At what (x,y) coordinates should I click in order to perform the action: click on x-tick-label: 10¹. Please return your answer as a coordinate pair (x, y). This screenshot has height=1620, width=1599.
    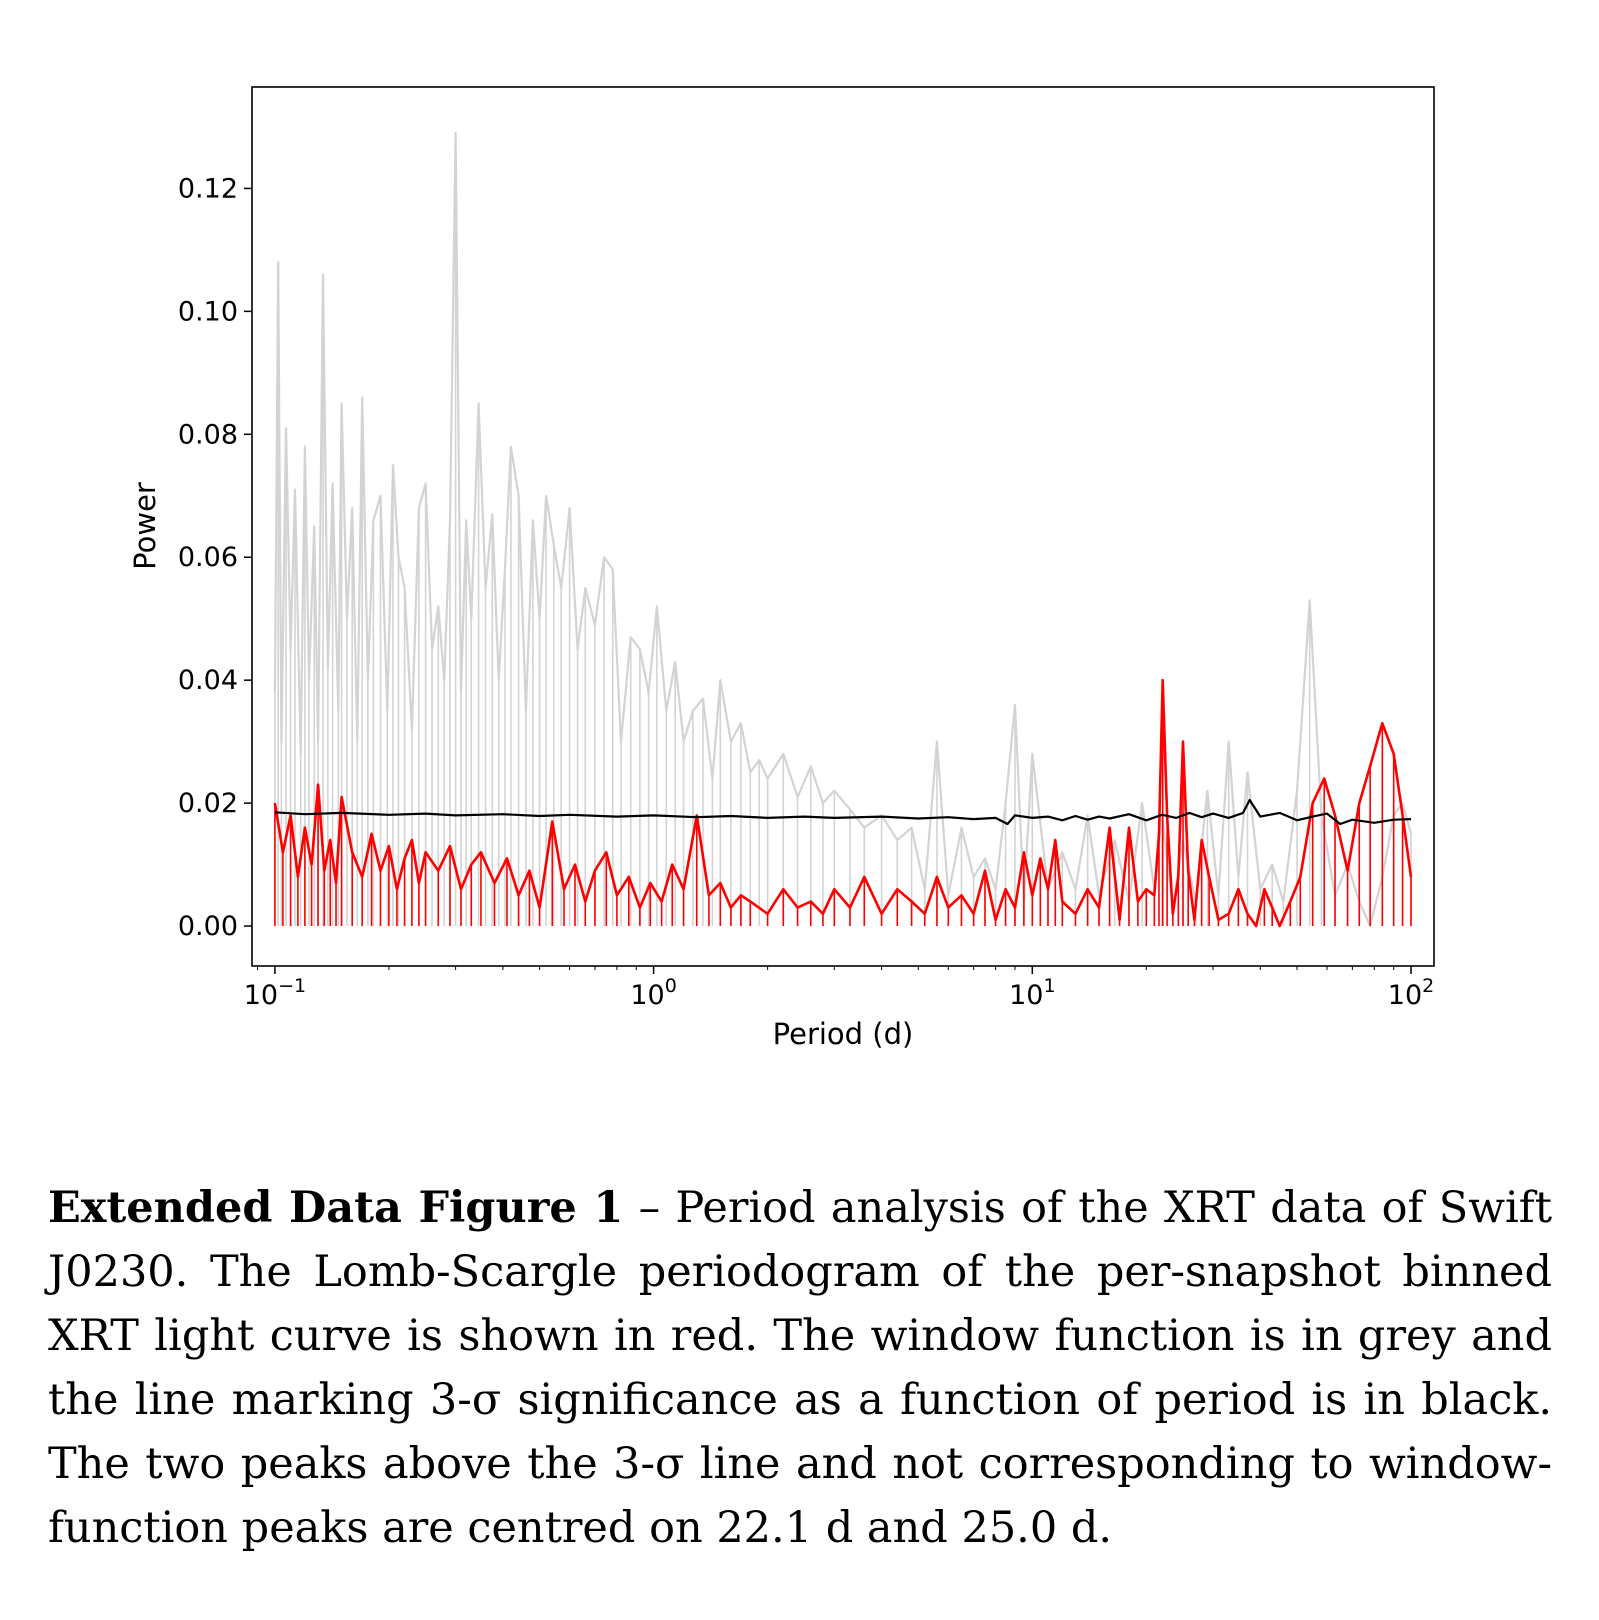
    Looking at the image, I should click on (1032, 993).